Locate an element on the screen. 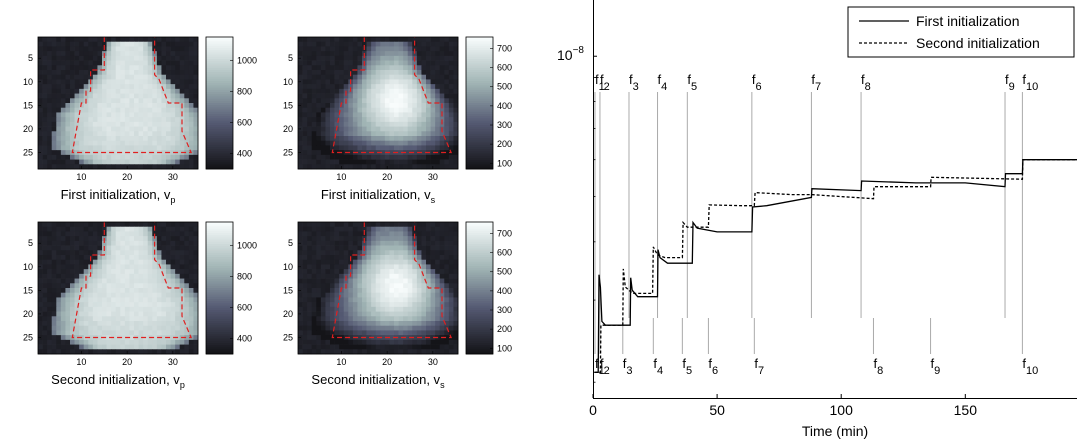 This screenshot has width=1077, height=444. marker-label-bottom: f1 is located at coordinates (600, 366).